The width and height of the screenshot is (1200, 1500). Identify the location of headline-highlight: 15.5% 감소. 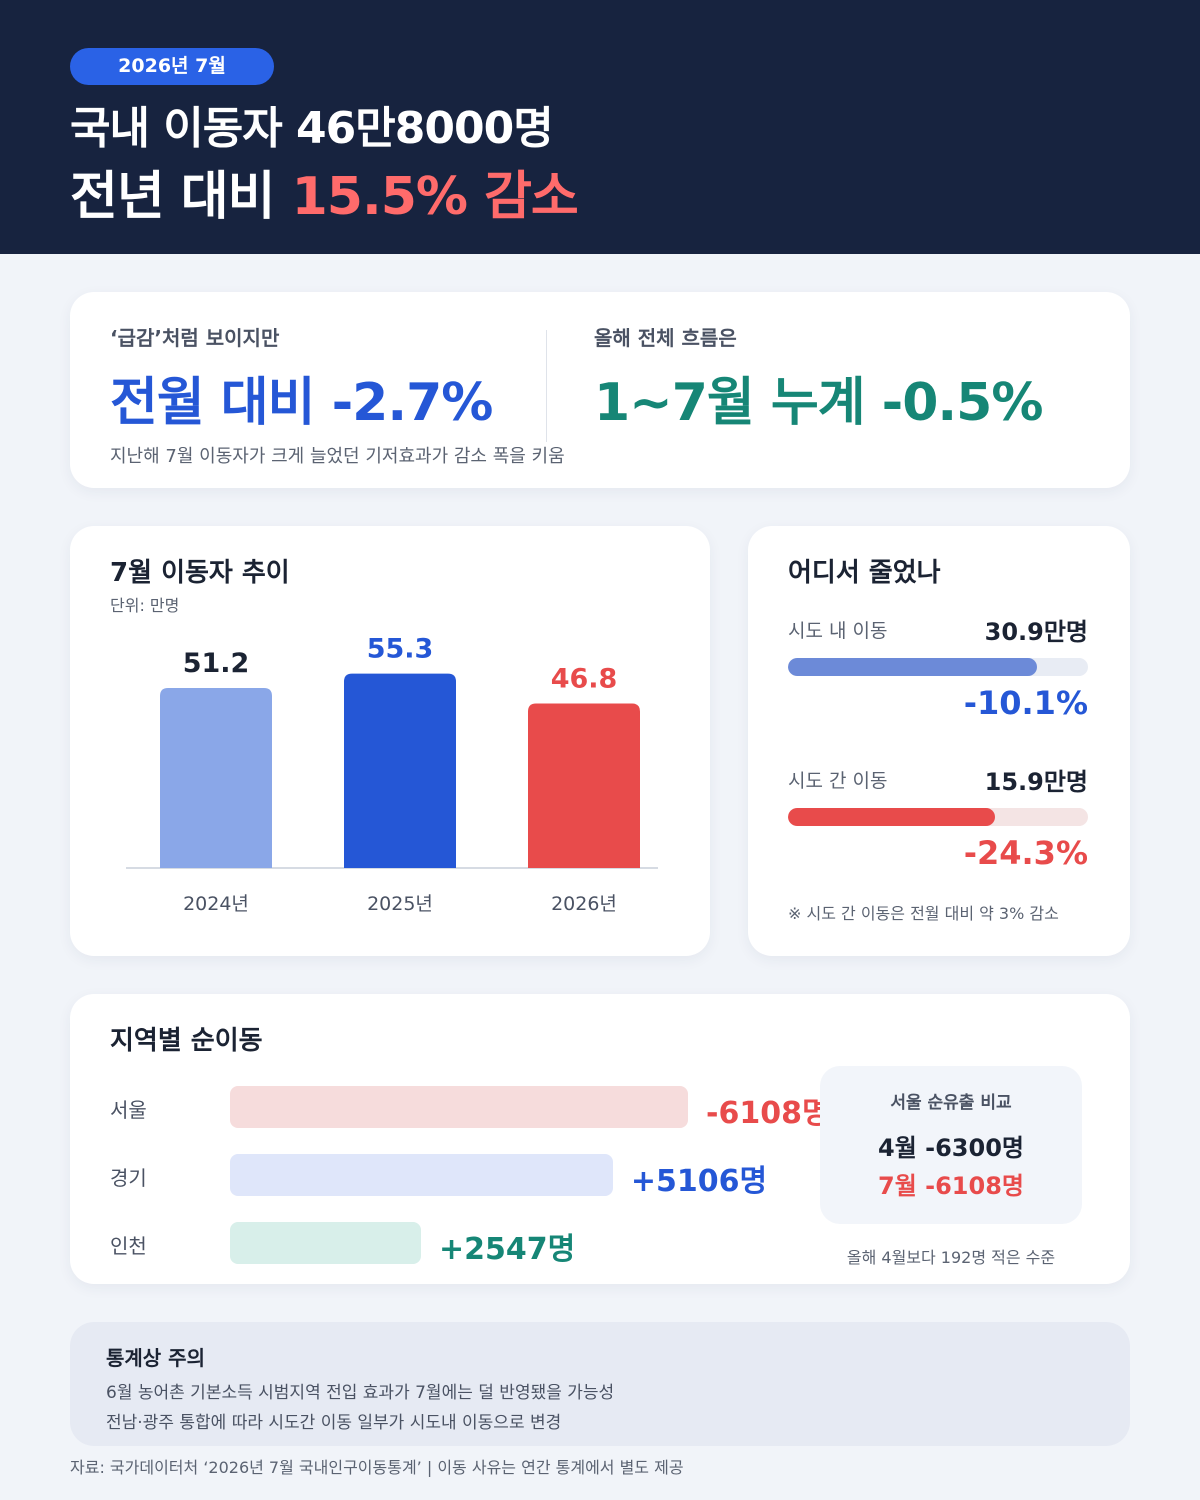
(435, 197).